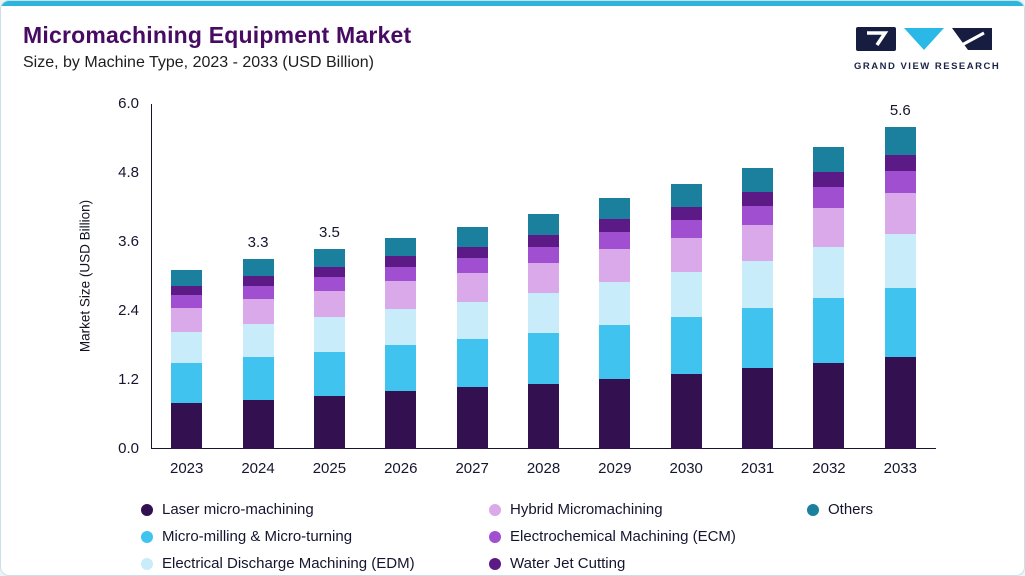 The image size is (1025, 576). I want to click on bar-2033, so click(900, 288).